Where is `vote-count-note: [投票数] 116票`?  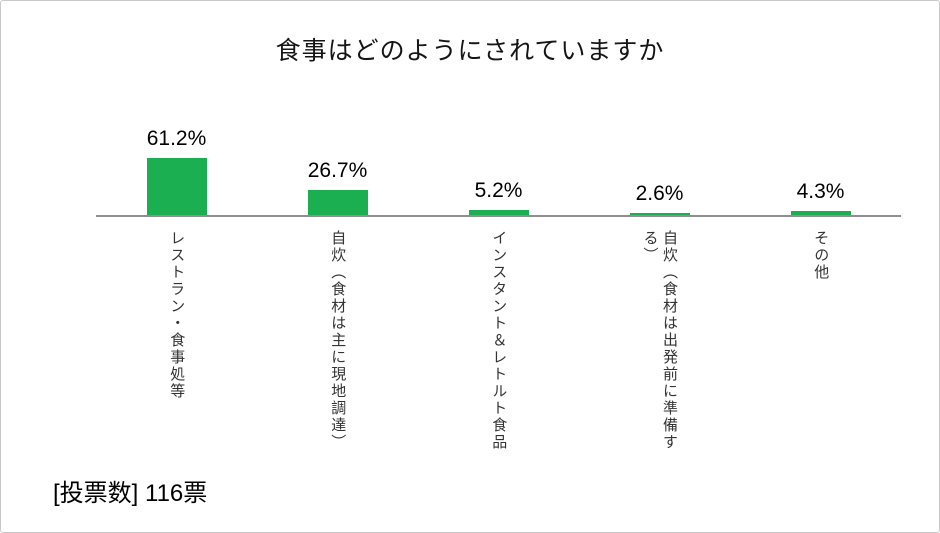
vote-count-note: [投票数] 116票 is located at coordinates (130, 493).